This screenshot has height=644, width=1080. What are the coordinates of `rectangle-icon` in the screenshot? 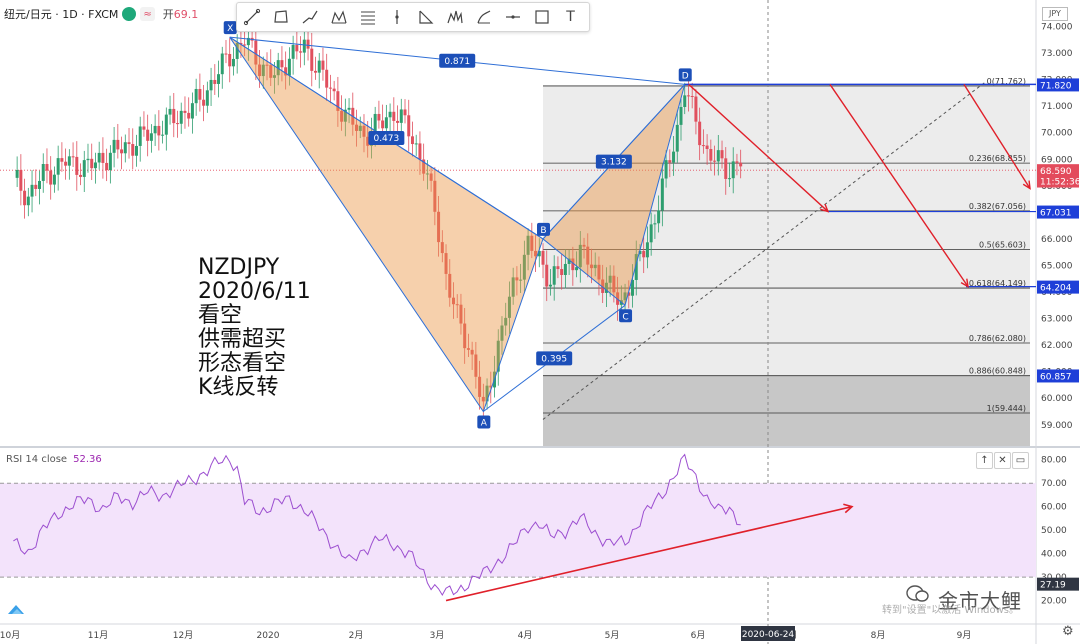 It's located at (280, 17).